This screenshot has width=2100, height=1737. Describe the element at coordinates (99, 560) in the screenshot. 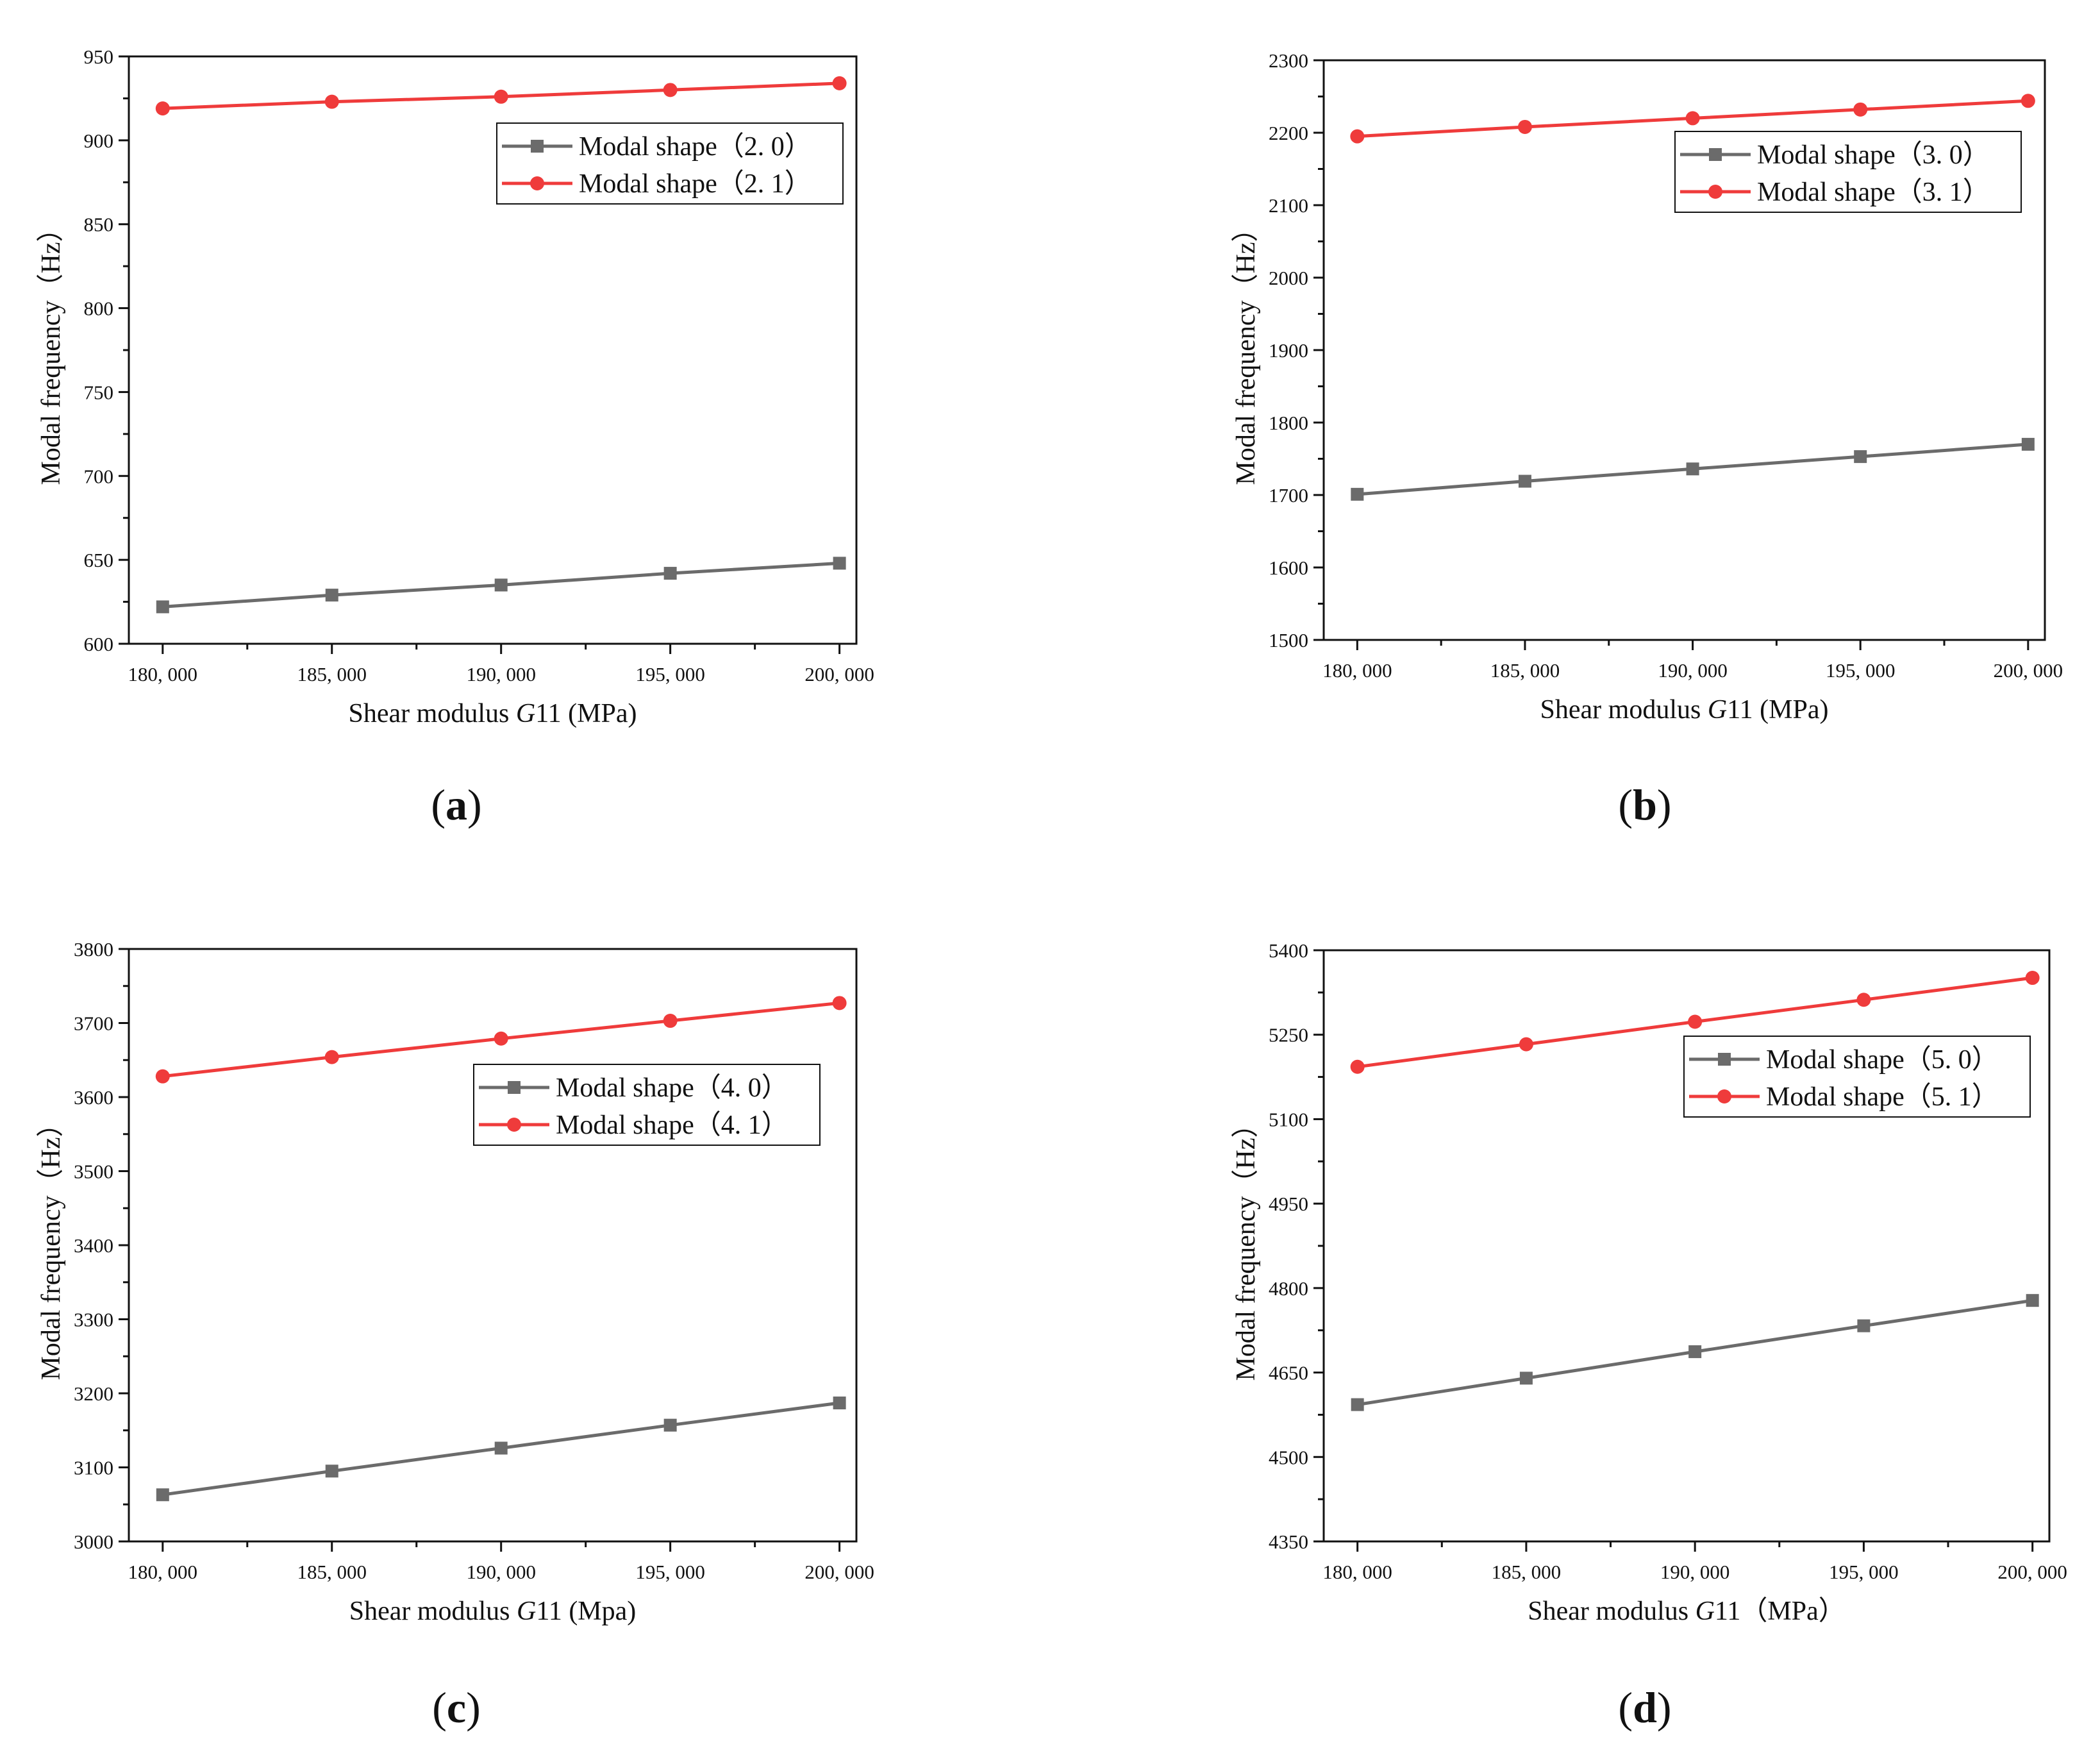

I see `y-tick-label: 650` at that location.